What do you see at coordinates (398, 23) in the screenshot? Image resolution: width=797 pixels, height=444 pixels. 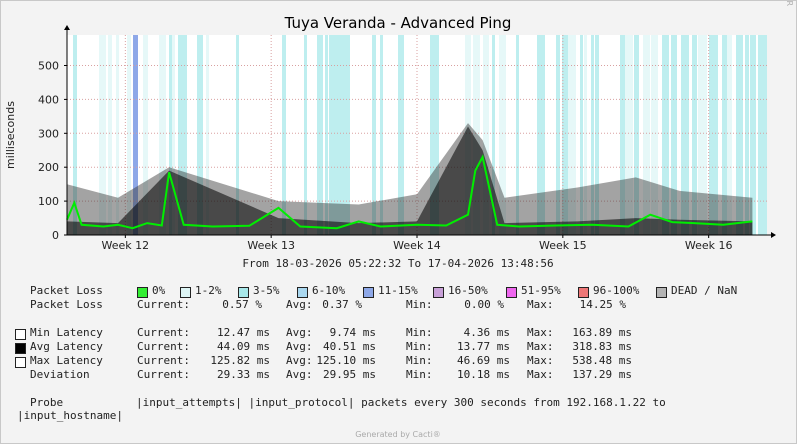 I see `chart-title: Tuya Veranda - Advanced Ping` at bounding box center [398, 23].